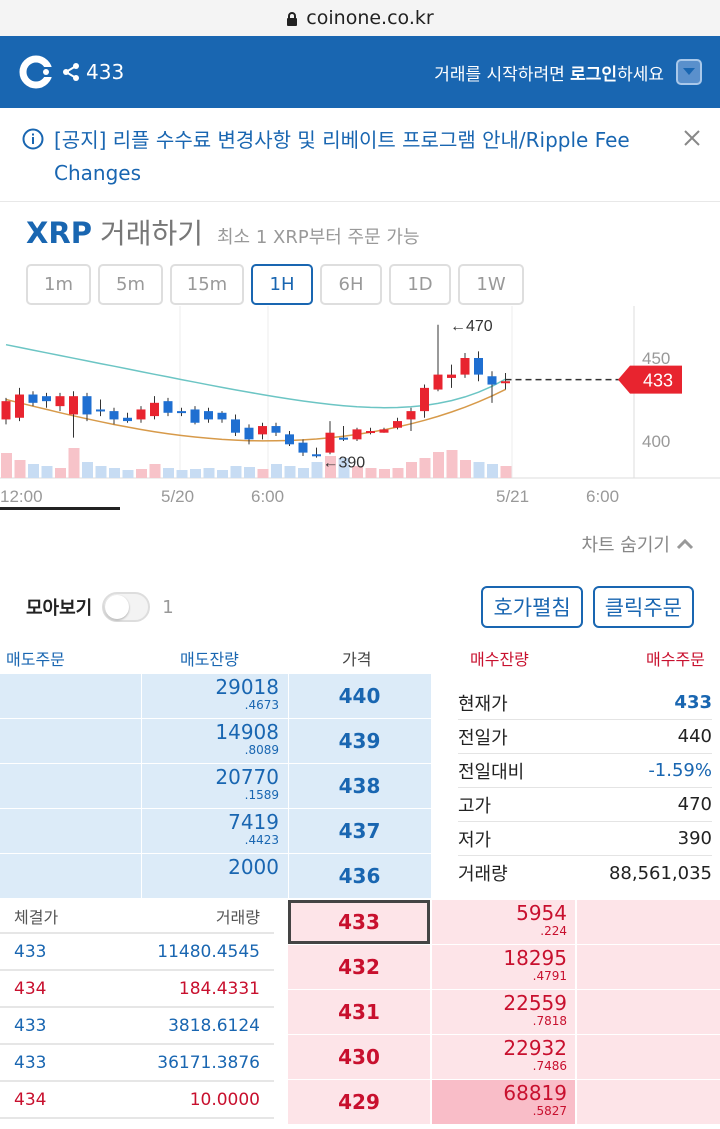 This screenshot has height=1129, width=720. I want to click on ask-row: 14908.8089 439, so click(215, 741).